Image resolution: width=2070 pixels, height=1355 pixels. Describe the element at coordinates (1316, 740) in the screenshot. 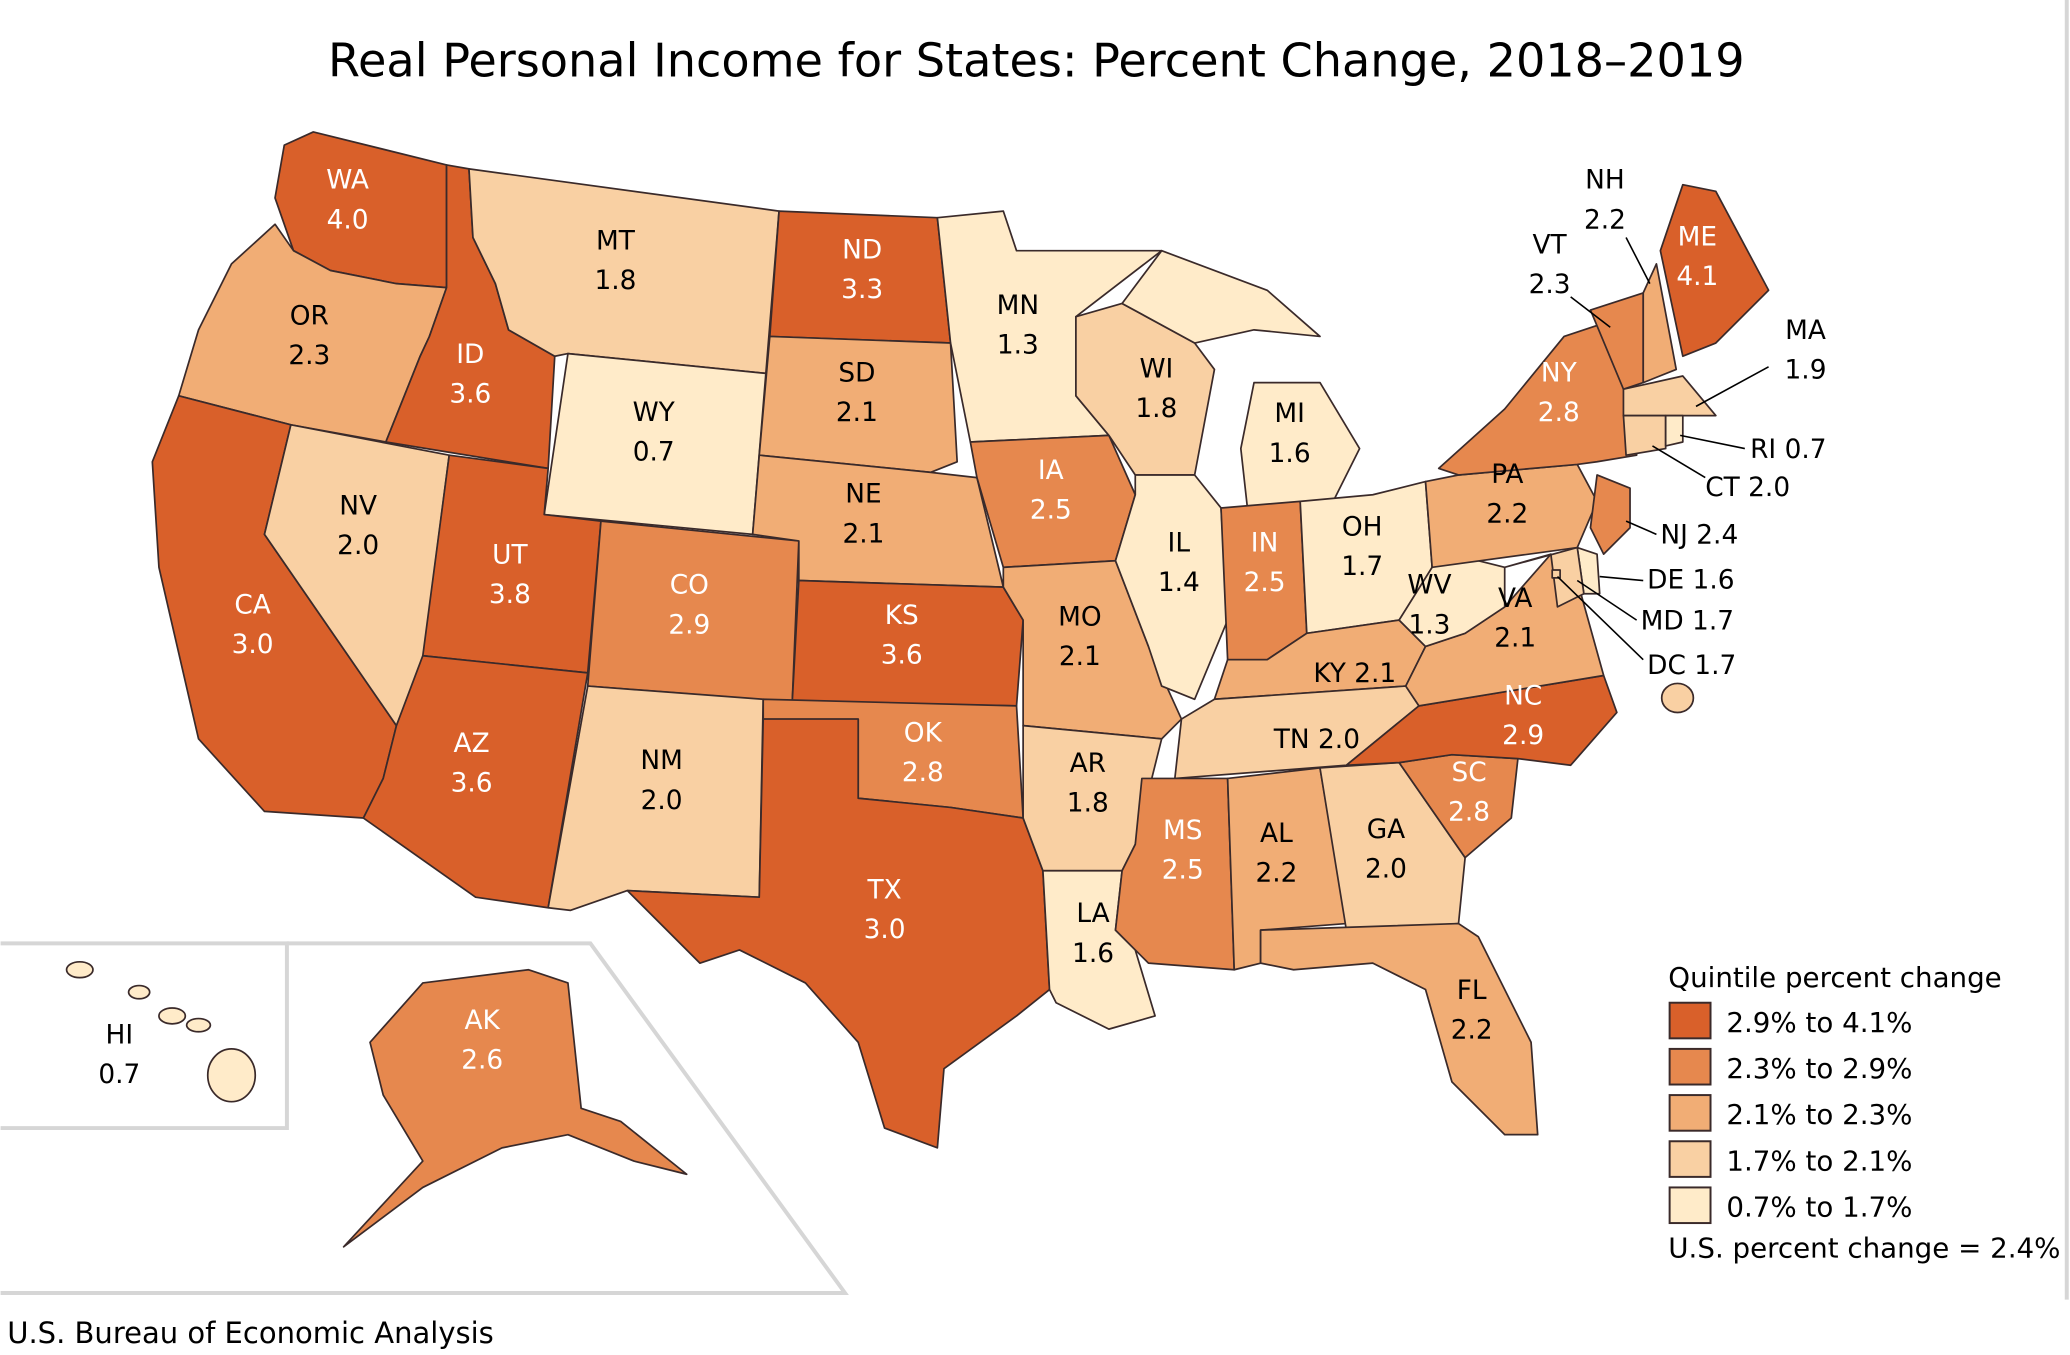

I see `state-label: TN 2.0` at that location.